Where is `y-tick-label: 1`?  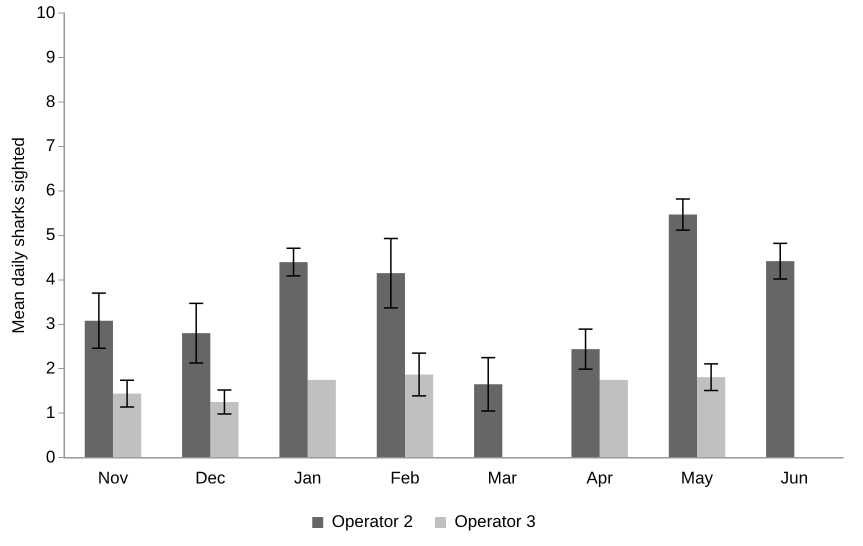
y-tick-label: 1 is located at coordinates (51, 412).